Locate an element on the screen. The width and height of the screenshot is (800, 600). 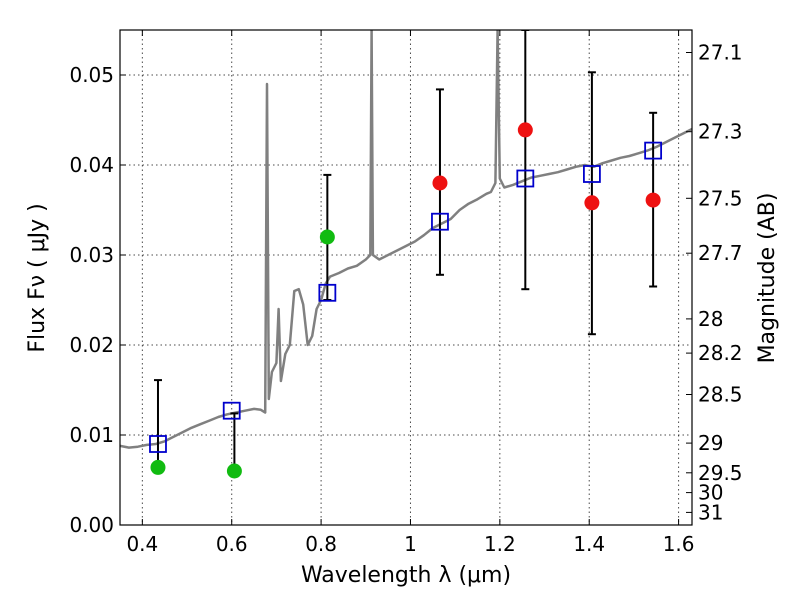
x-tick-label: 1.4 is located at coordinates (589, 544).